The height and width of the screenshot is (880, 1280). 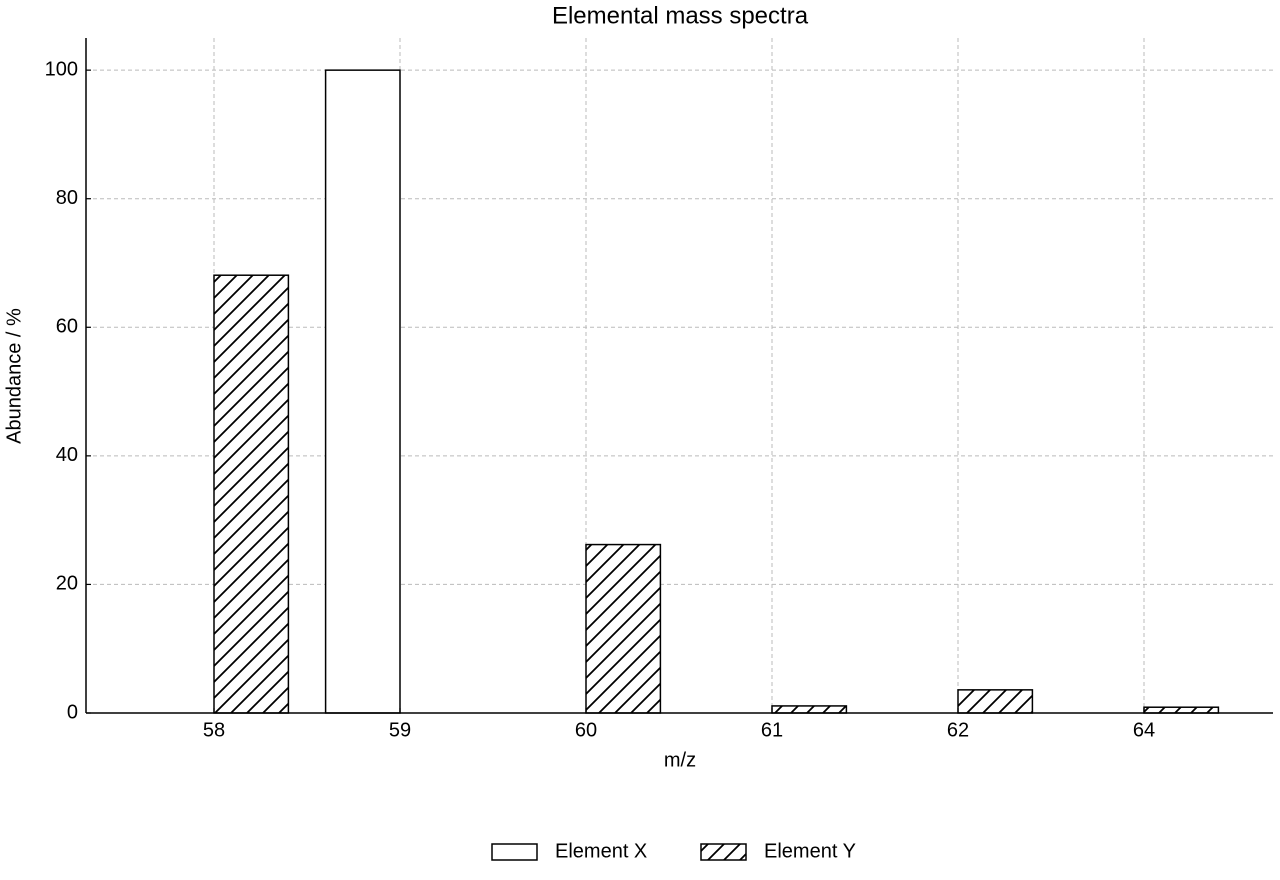 I want to click on x-tick-label: 61, so click(x=772, y=730).